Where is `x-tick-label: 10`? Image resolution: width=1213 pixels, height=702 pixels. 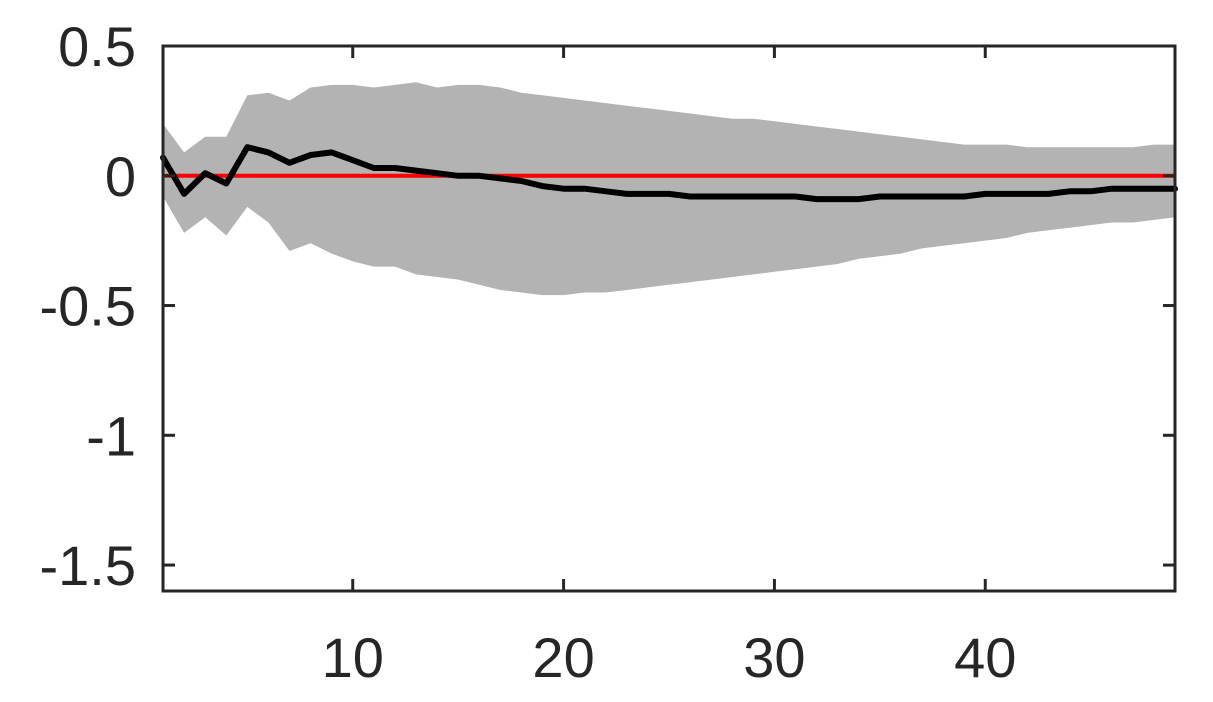
x-tick-label: 10 is located at coordinates (353, 657).